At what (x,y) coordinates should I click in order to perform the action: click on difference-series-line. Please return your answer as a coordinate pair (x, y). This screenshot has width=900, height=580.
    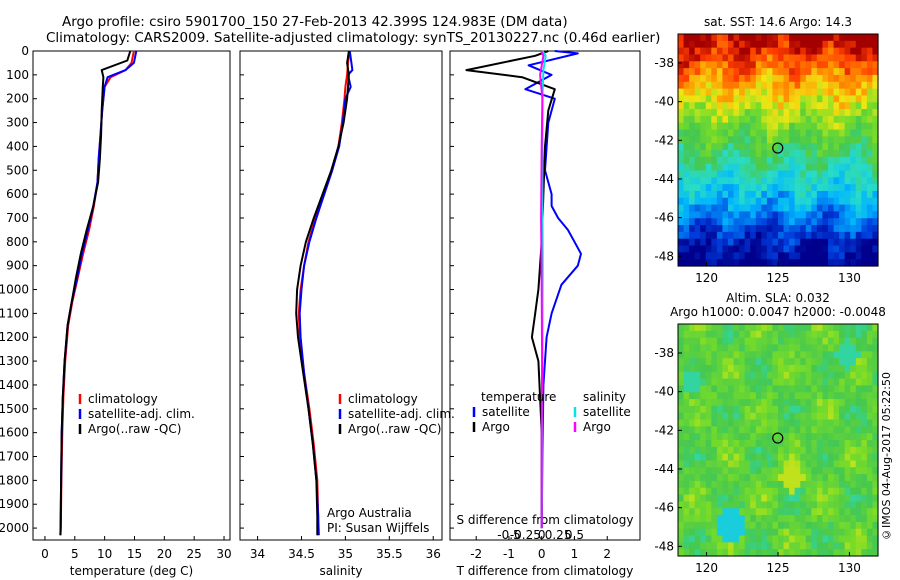
    Looking at the image, I should click on (542, 289).